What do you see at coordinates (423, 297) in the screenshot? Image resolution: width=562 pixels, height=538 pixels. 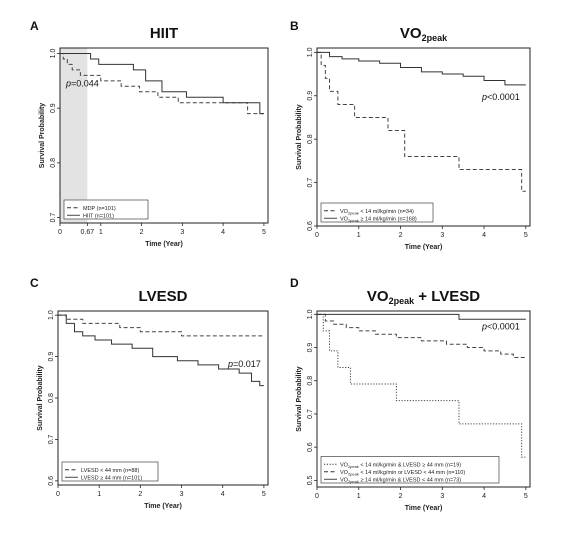 I see `chart-title: VO2peak + LVESD` at bounding box center [423, 297].